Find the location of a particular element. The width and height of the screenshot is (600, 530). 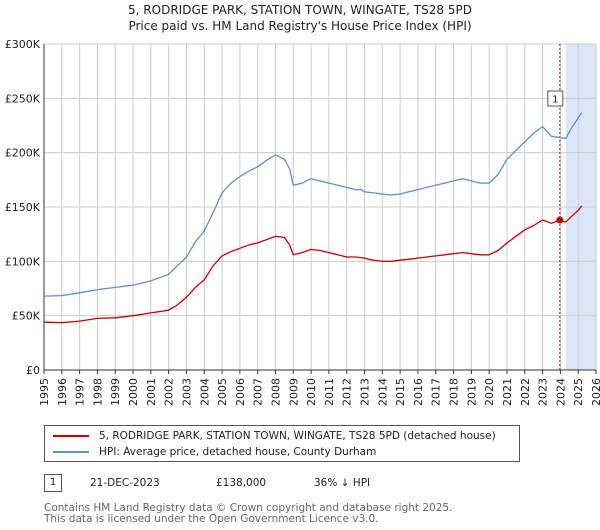

x-tick-label: 2007 is located at coordinates (258, 392).